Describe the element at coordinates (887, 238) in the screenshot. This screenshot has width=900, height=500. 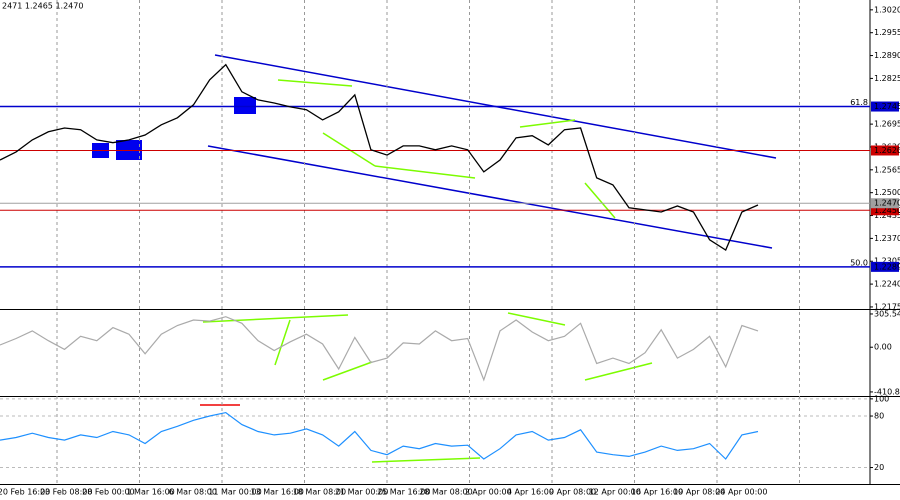
I see `y-tick-label: 1.2370` at that location.